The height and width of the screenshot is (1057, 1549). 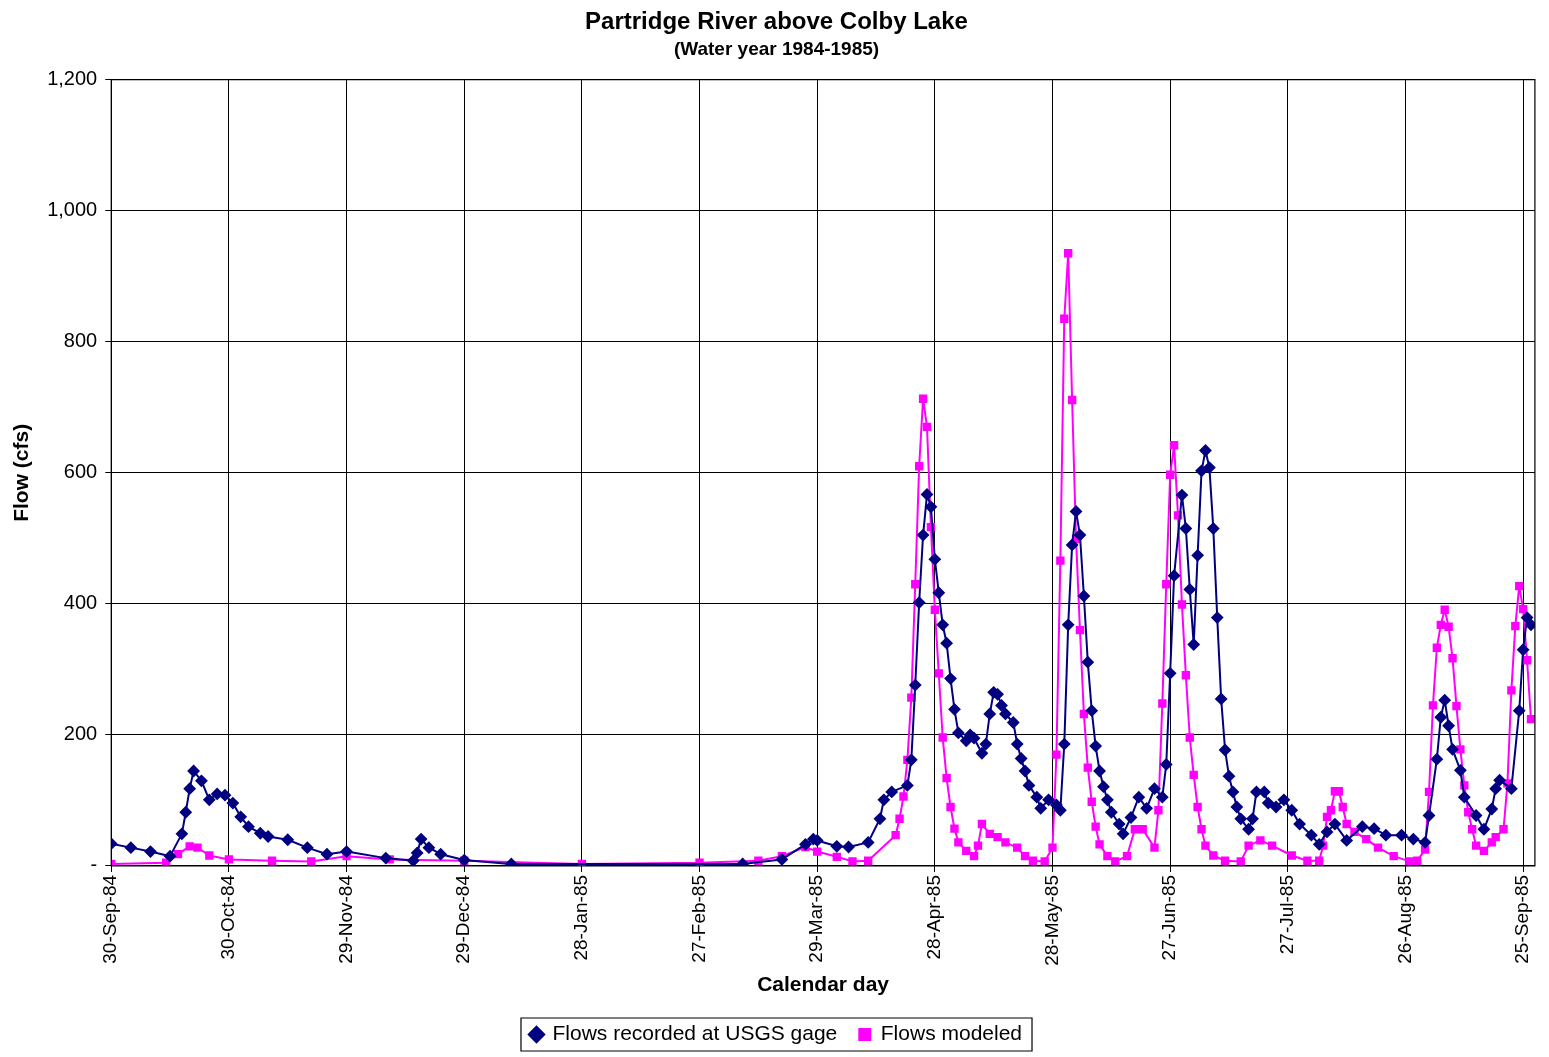 I want to click on x-axis-title: Calendar day, so click(x=823, y=984).